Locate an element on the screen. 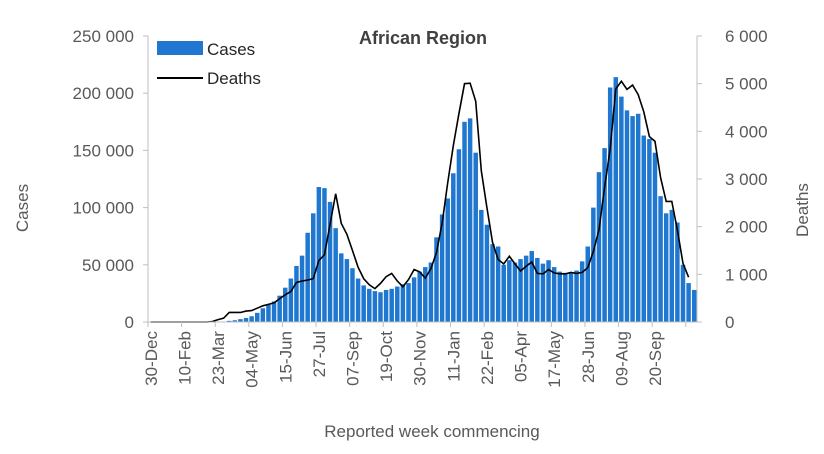 Image resolution: width=824 pixels, height=454 pixels. x-tick-label: 28-Jun is located at coordinates (588, 357).